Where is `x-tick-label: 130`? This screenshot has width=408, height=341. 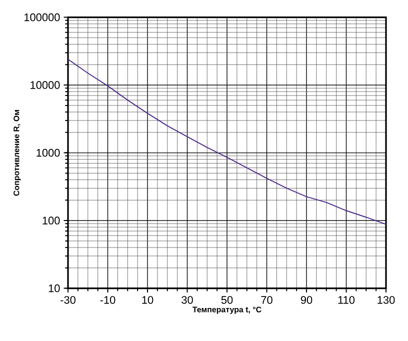 x-tick-label: 130 is located at coordinates (386, 300).